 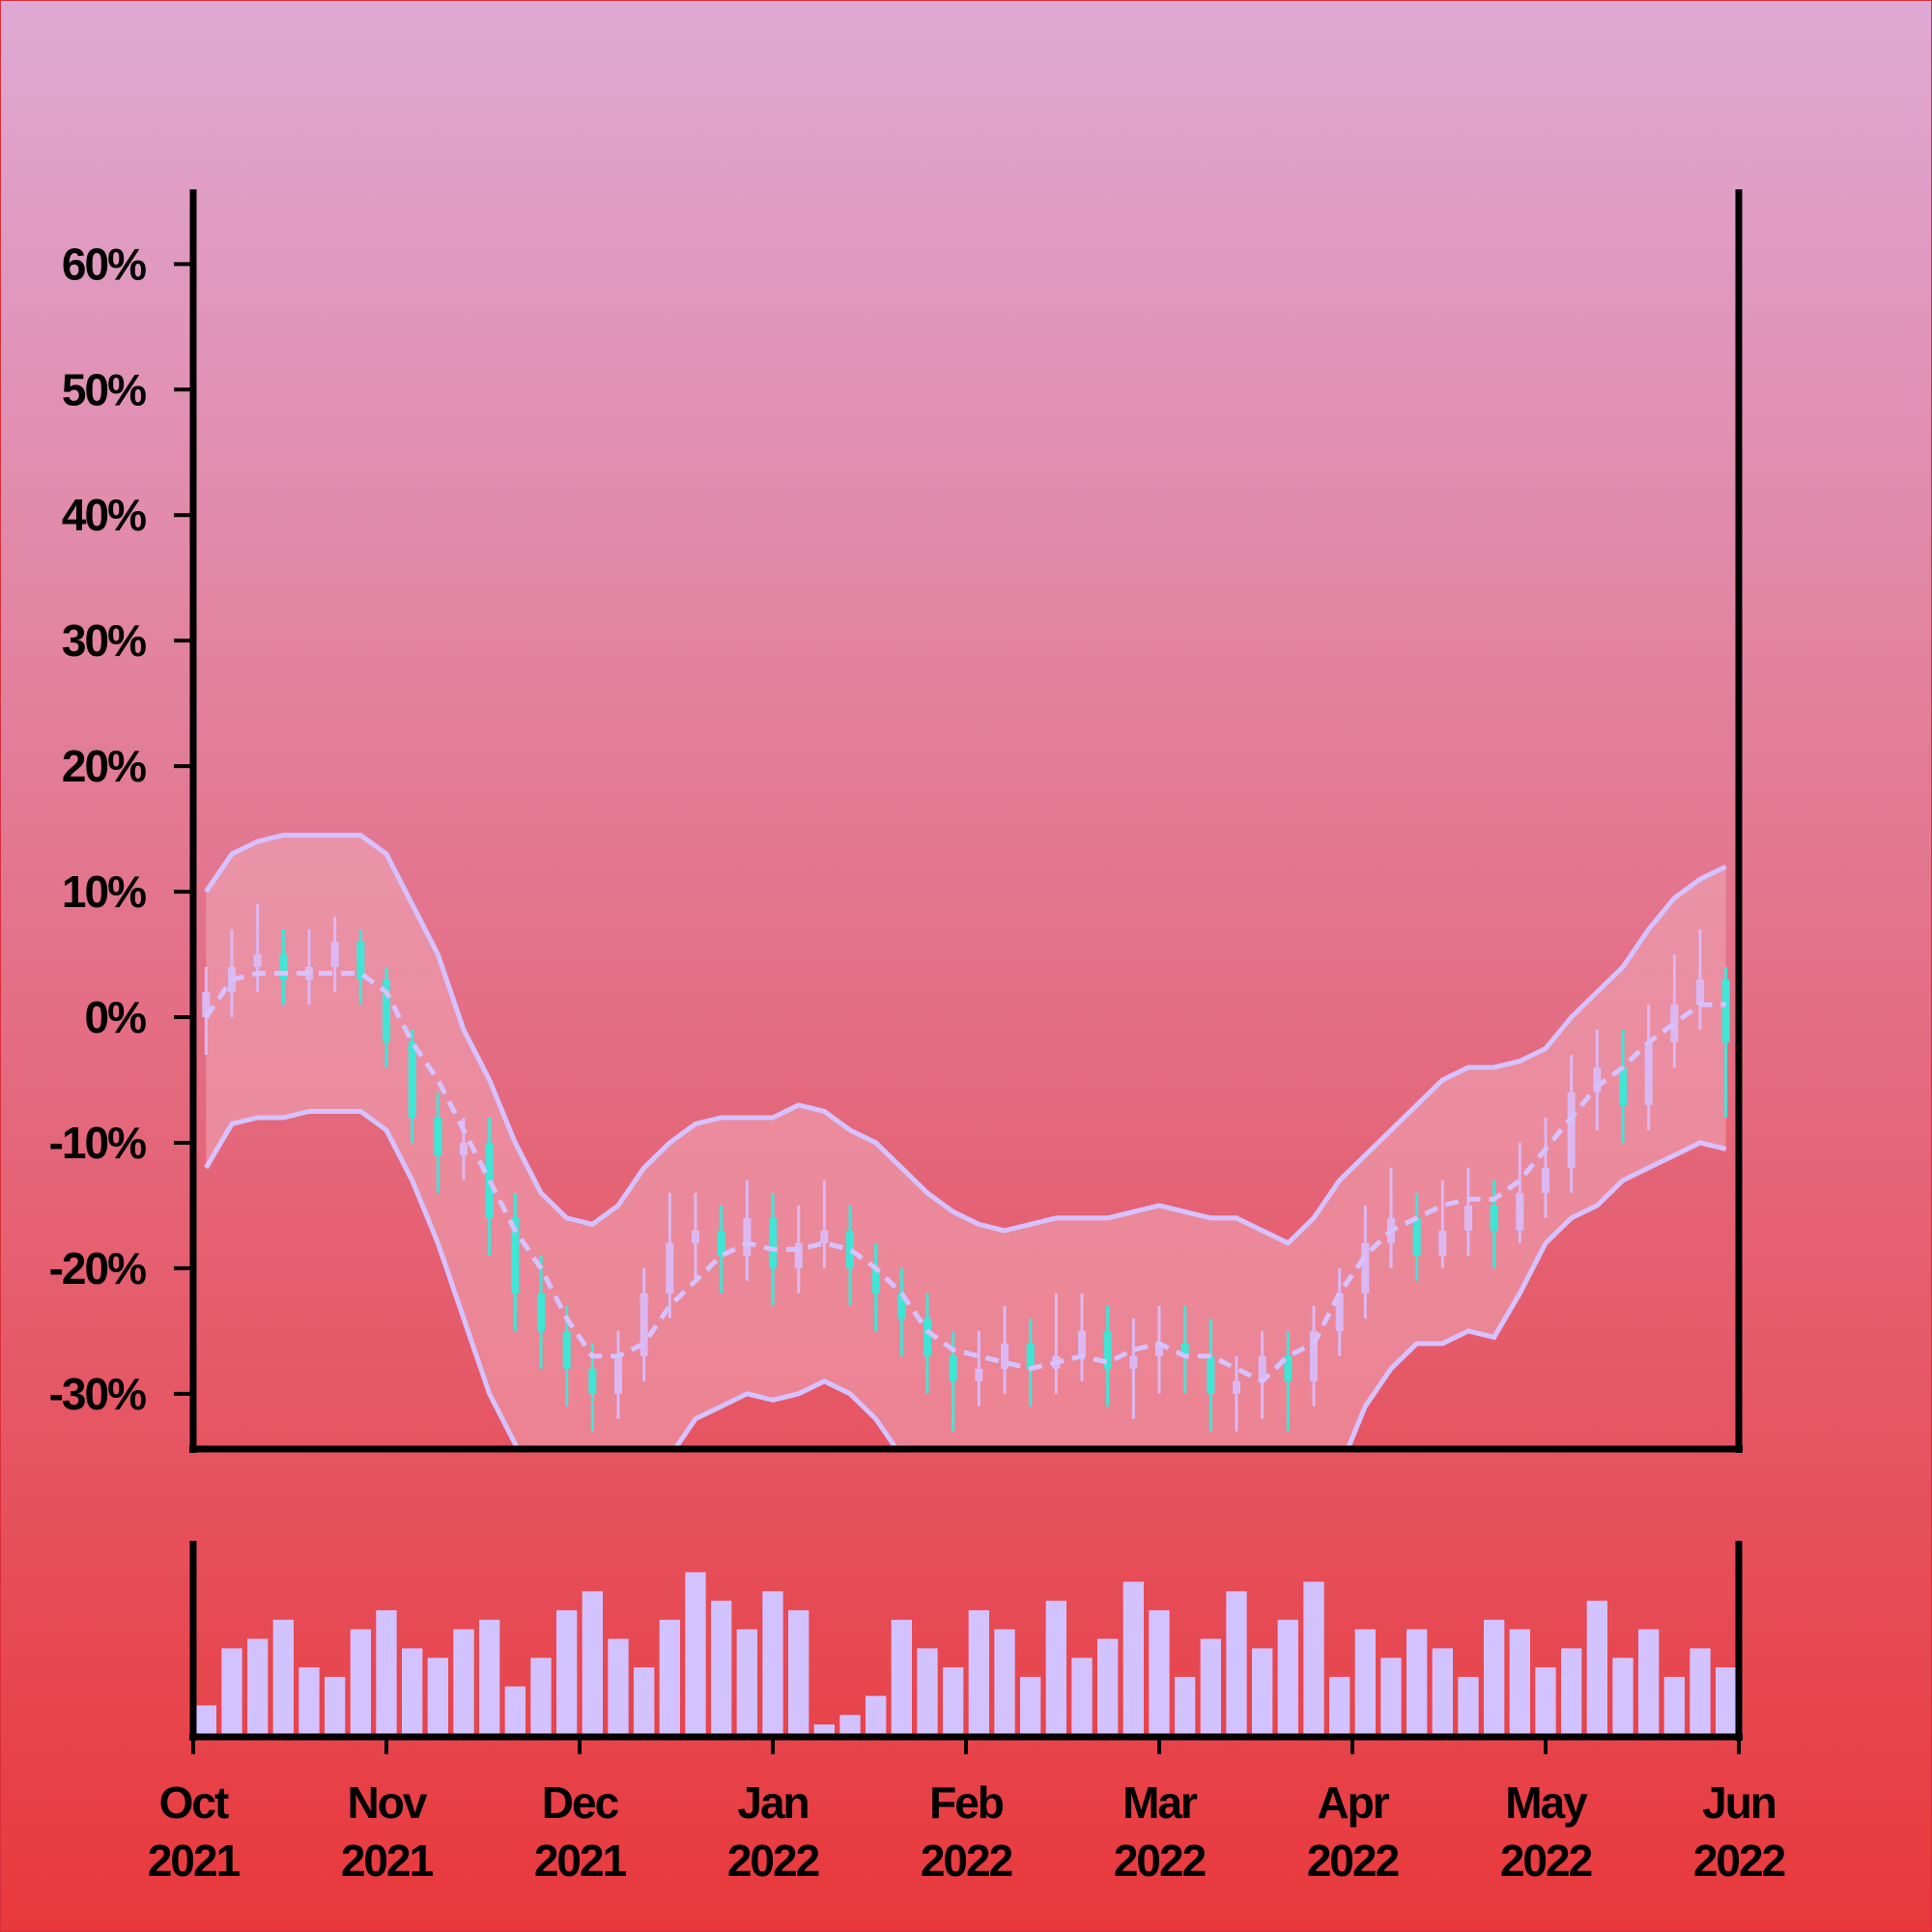 What do you see at coordinates (104, 389) in the screenshot?
I see `y-tick-label: 50%` at bounding box center [104, 389].